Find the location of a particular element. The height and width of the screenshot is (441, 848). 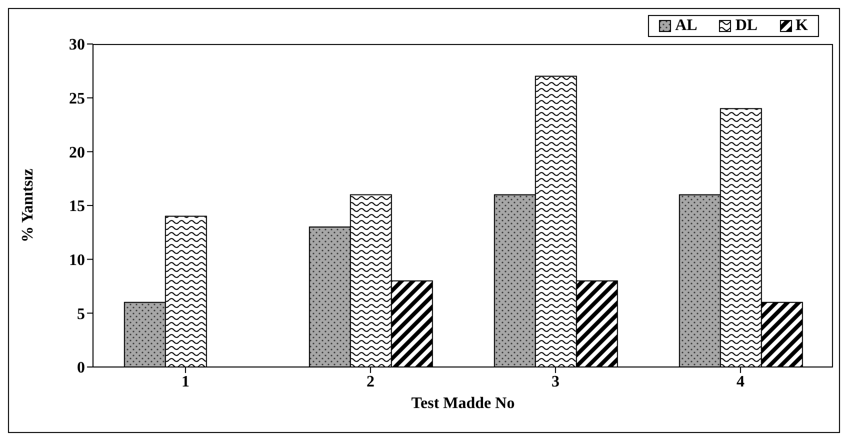

y-axis-title: % Yanıtsız is located at coordinates (28, 205).